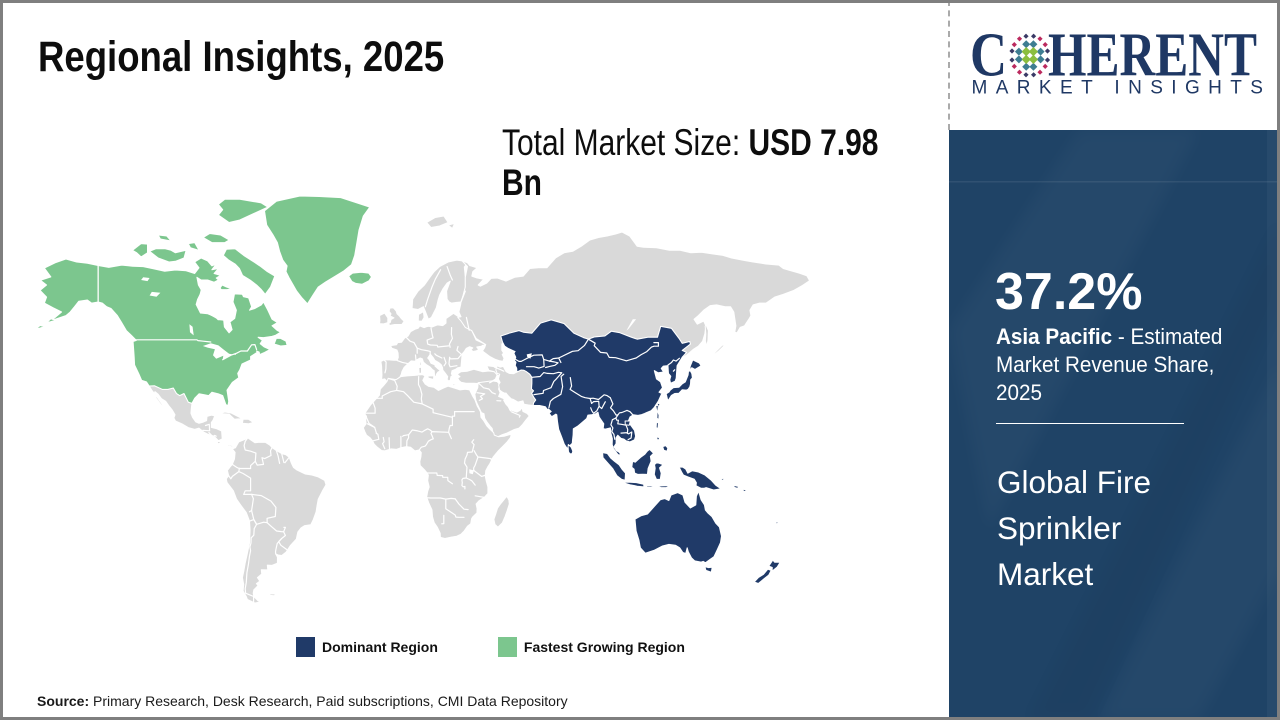 Image resolution: width=1280 pixels, height=720 pixels. What do you see at coordinates (1122, 88) in the screenshot?
I see `svg-text: MARKET INSIGHTS` at bounding box center [1122, 88].